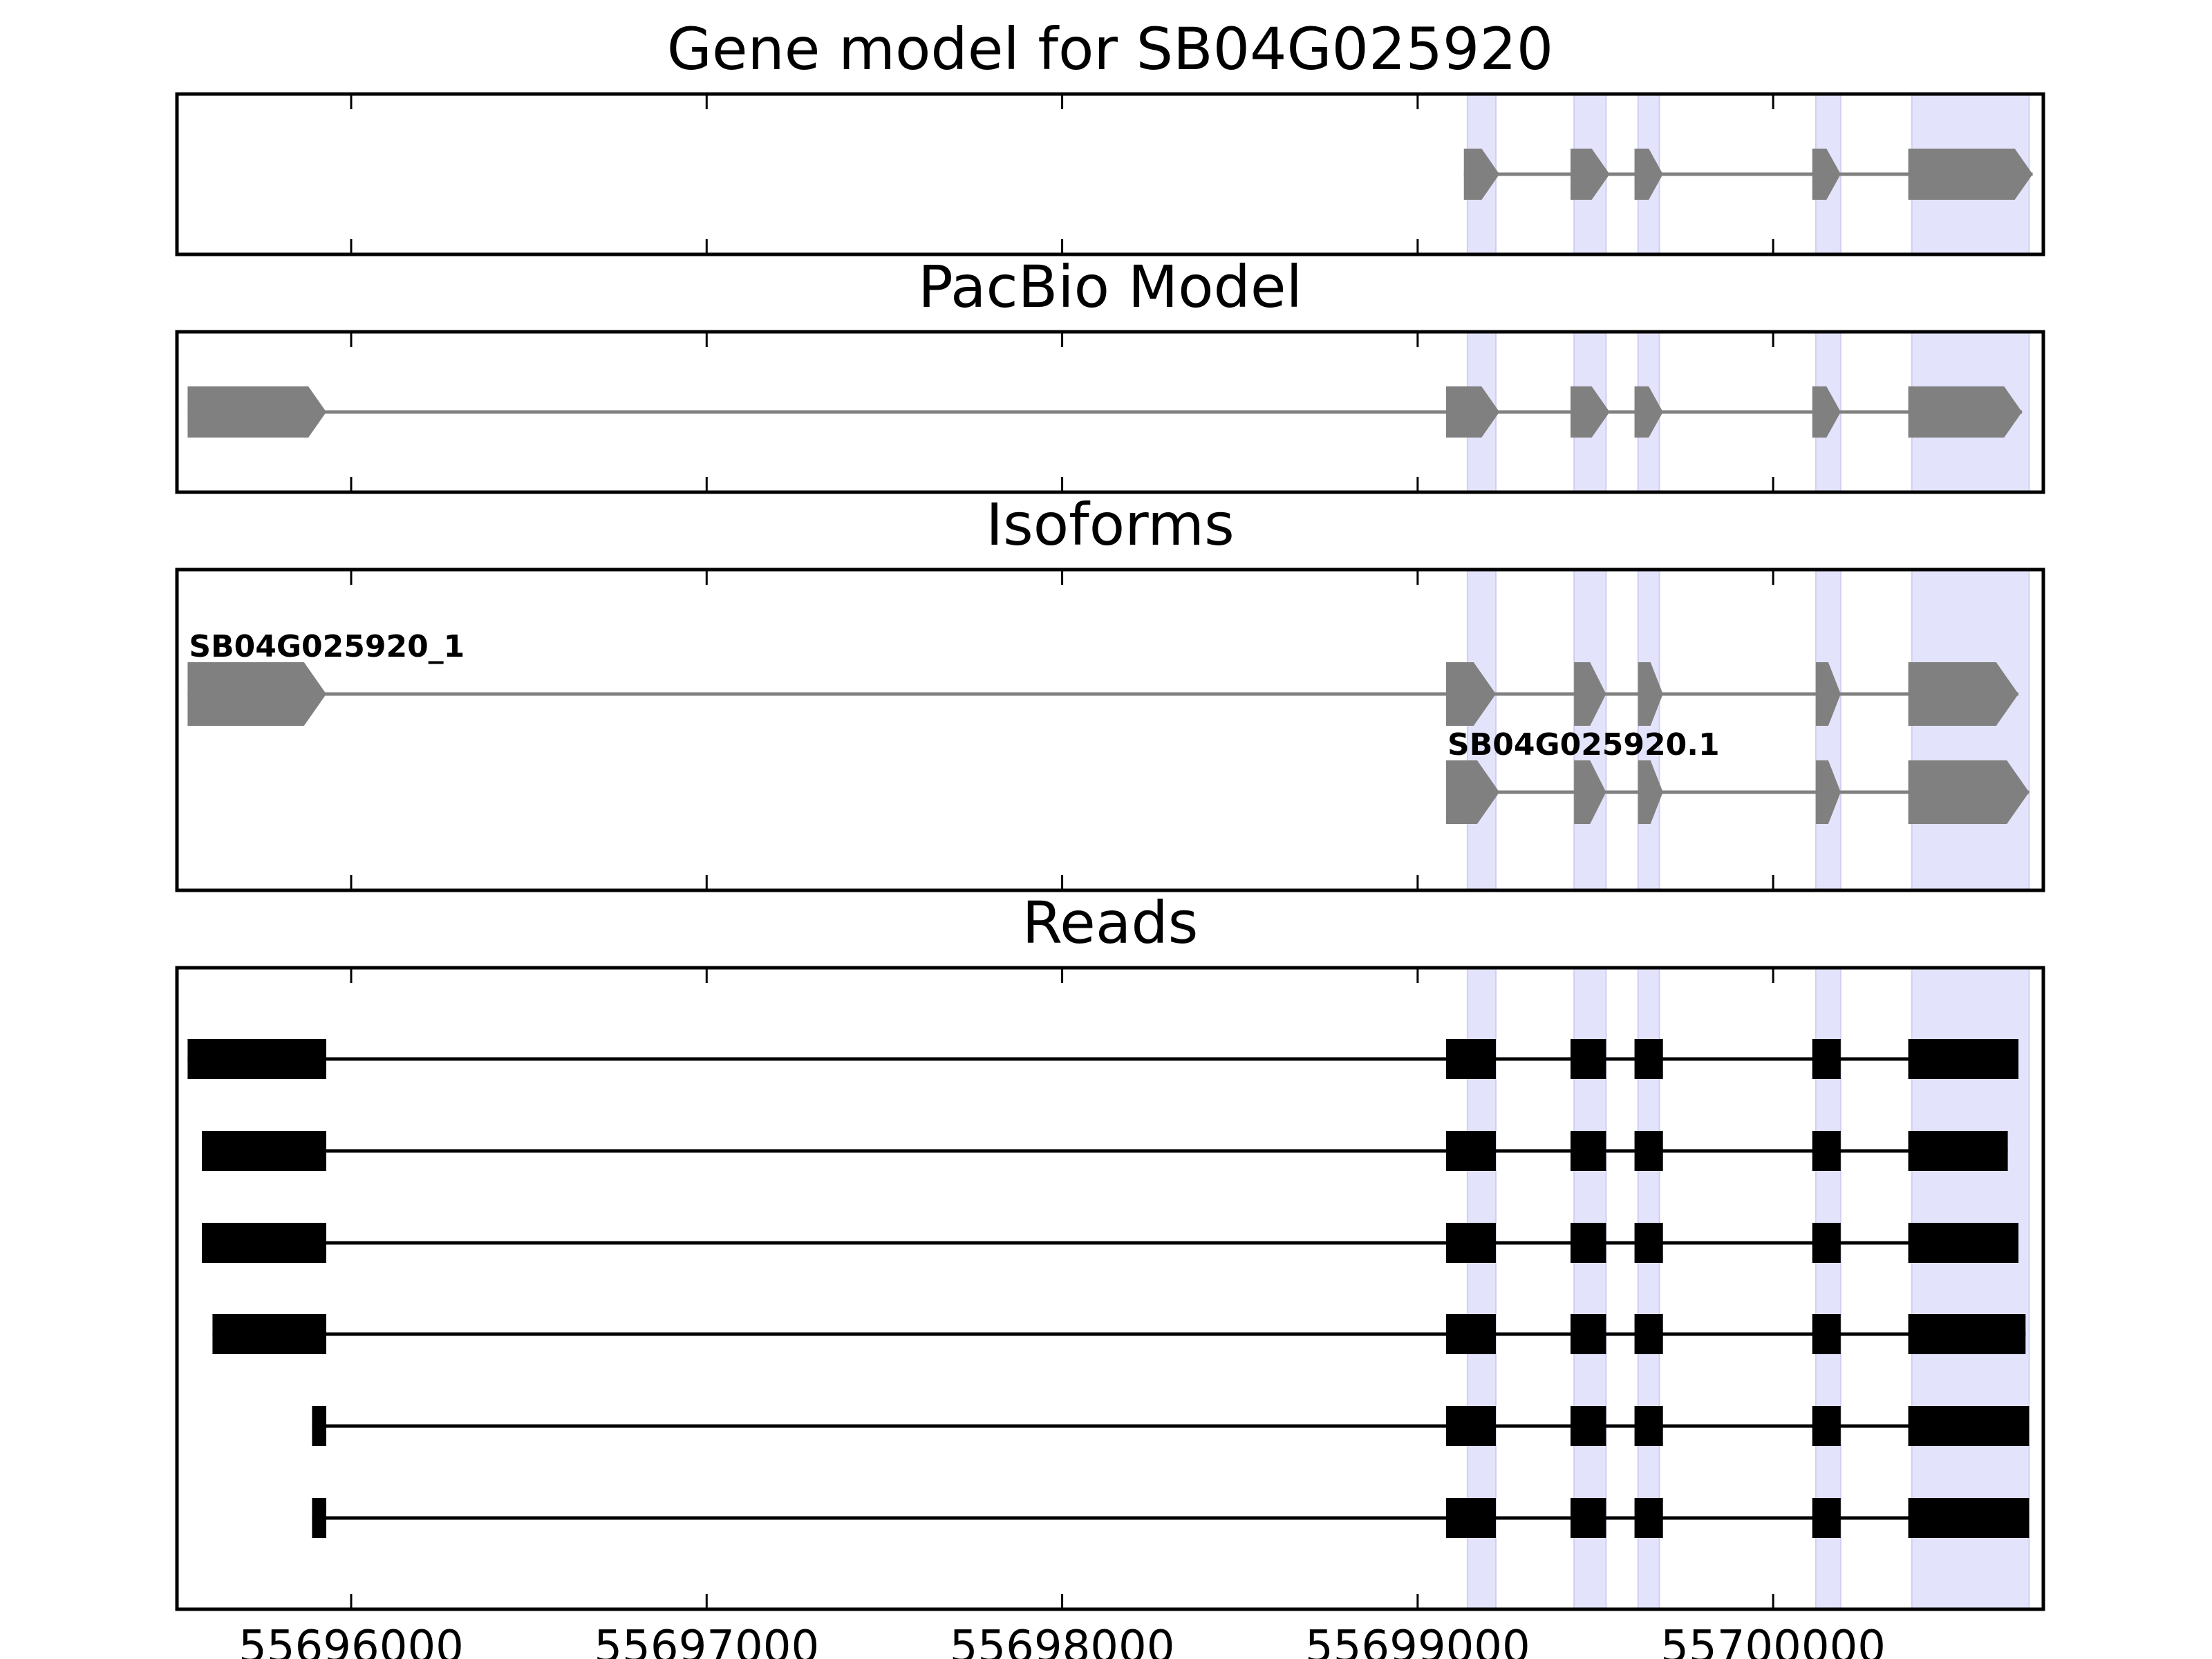 This screenshot has width=2212, height=1659. I want to click on panel-title: Gene model for SB04G025920, so click(1110, 49).